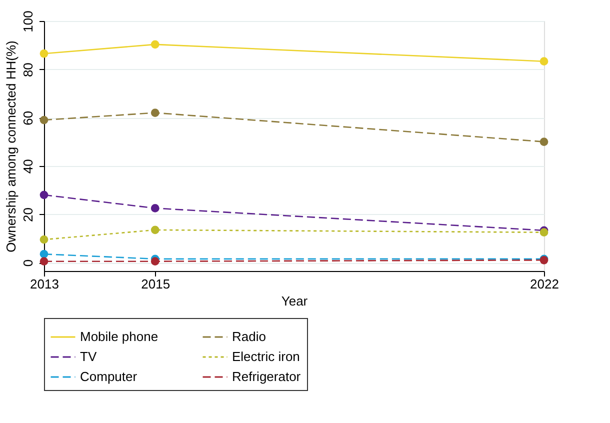  What do you see at coordinates (28, 215) in the screenshot?
I see `y-tick-label: 20` at bounding box center [28, 215].